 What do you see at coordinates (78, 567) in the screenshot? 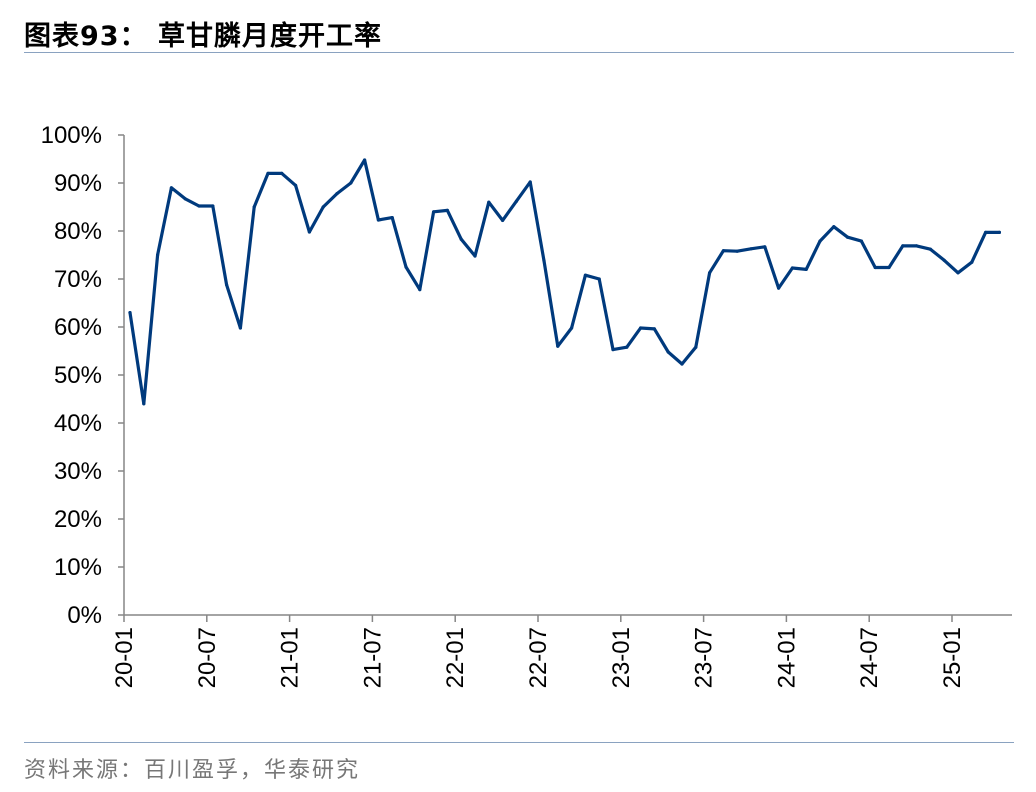
I see `y-tick-label: 10%` at bounding box center [78, 567].